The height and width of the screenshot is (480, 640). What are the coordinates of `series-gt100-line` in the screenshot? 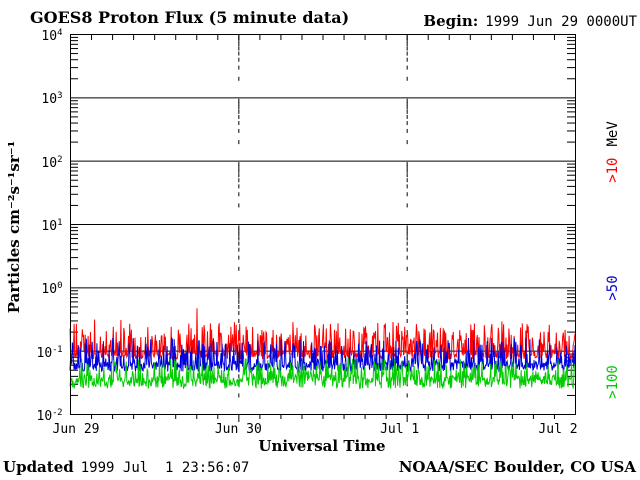 It's located at (322, 374).